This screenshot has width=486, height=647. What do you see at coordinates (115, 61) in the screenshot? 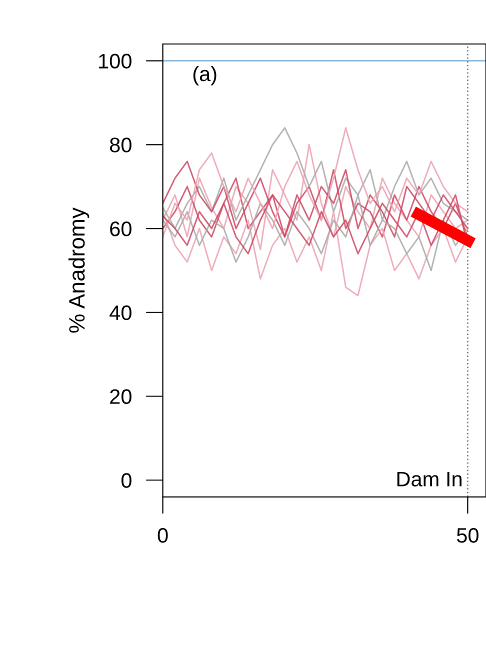
I see `y-tick-label: 100` at bounding box center [115, 61].